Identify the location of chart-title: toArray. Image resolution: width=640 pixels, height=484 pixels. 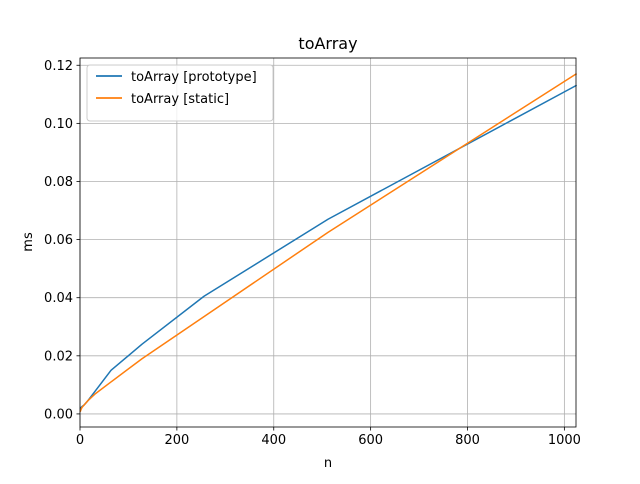
(327, 43).